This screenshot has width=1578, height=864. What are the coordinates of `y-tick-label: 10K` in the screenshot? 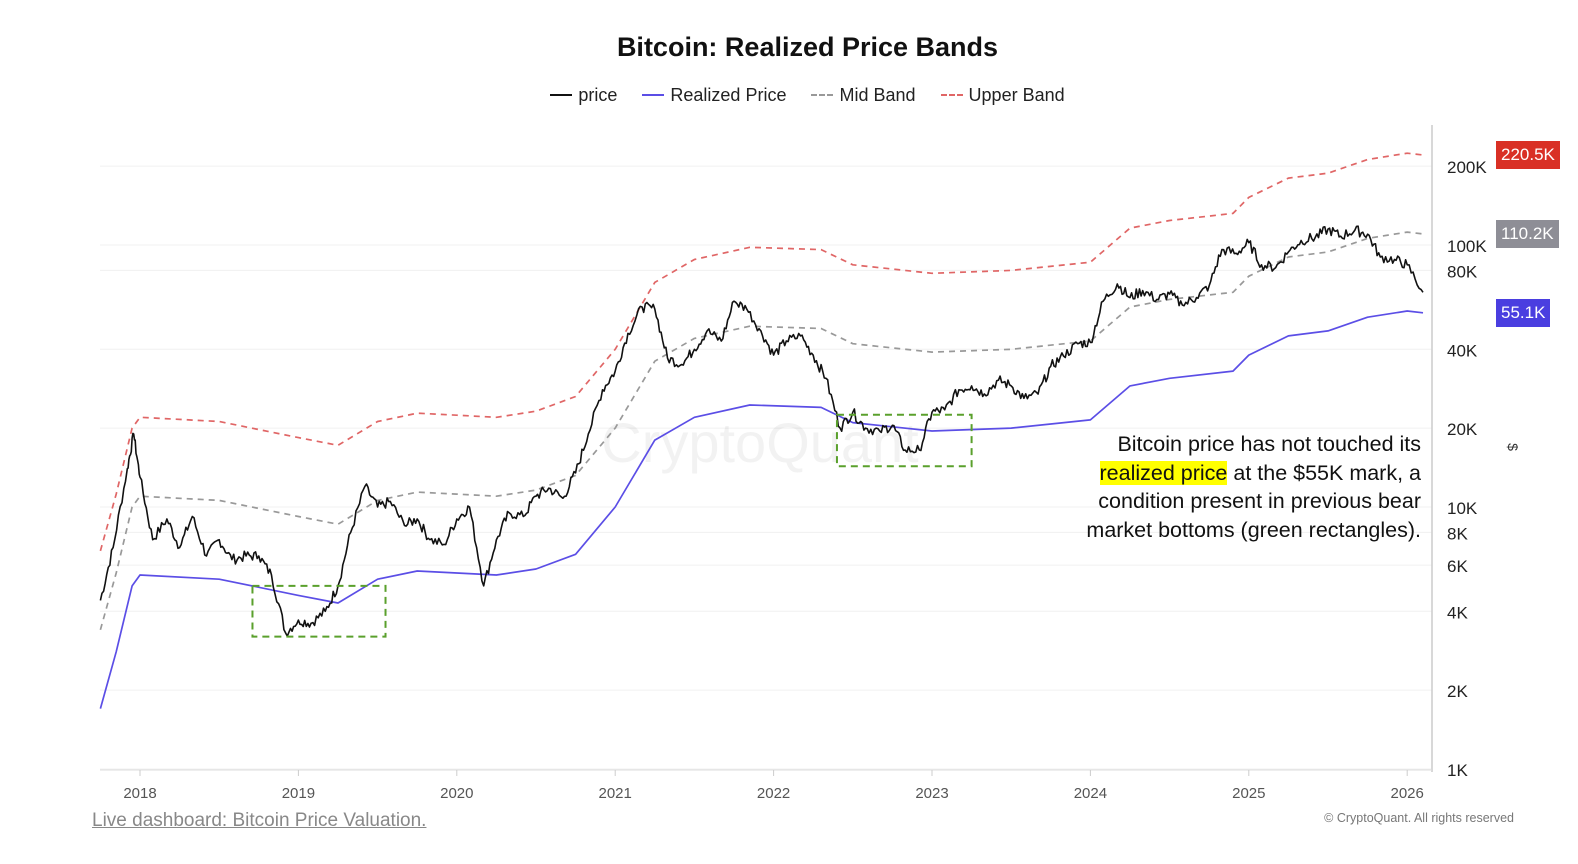 It's located at (1462, 508).